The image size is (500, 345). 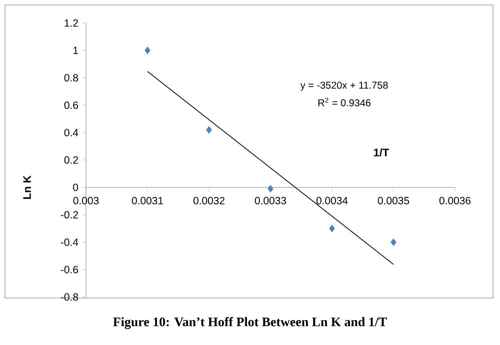 What do you see at coordinates (332, 200) in the screenshot?
I see `x-tick-label: 0.0034` at bounding box center [332, 200].